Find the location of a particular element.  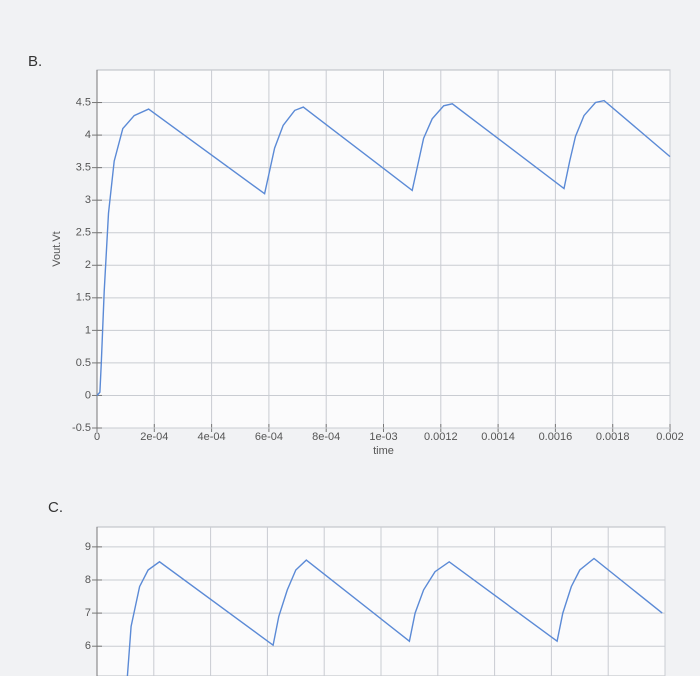

x-tick-label: 0.002 is located at coordinates (670, 437).